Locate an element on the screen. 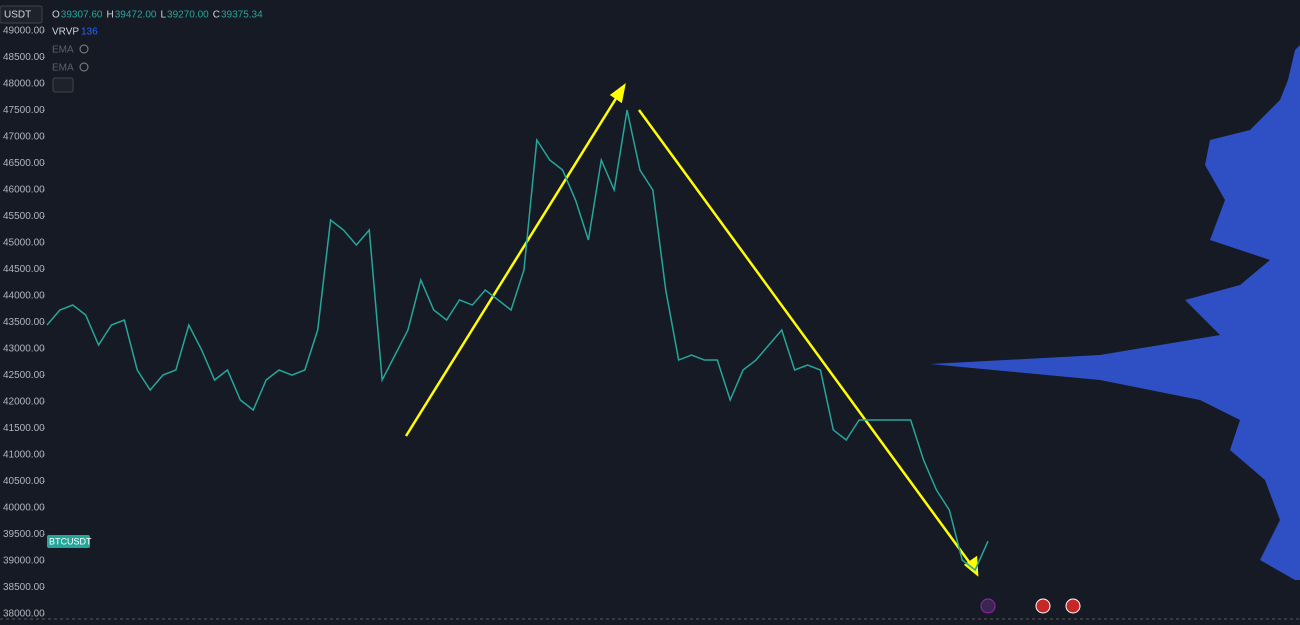 The height and width of the screenshot is (625, 1300). ohlc-label: O is located at coordinates (56, 15).